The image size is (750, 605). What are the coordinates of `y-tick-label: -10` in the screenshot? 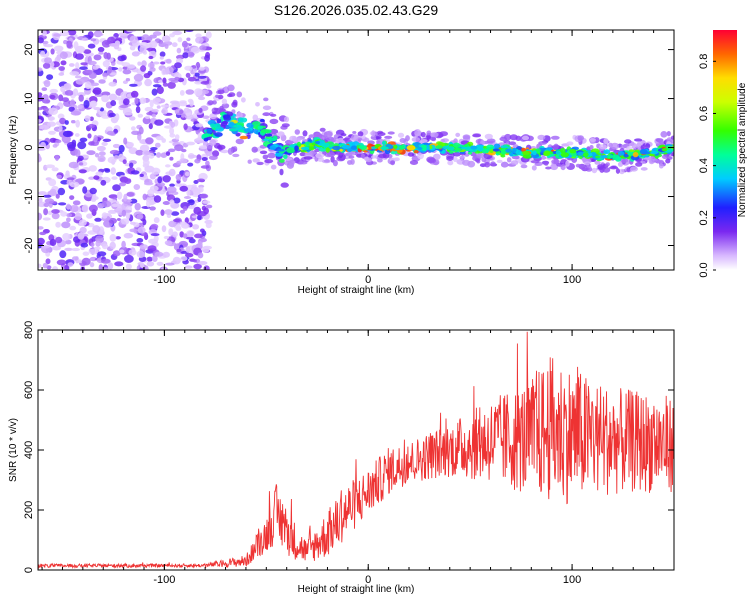 It's located at (29, 197).